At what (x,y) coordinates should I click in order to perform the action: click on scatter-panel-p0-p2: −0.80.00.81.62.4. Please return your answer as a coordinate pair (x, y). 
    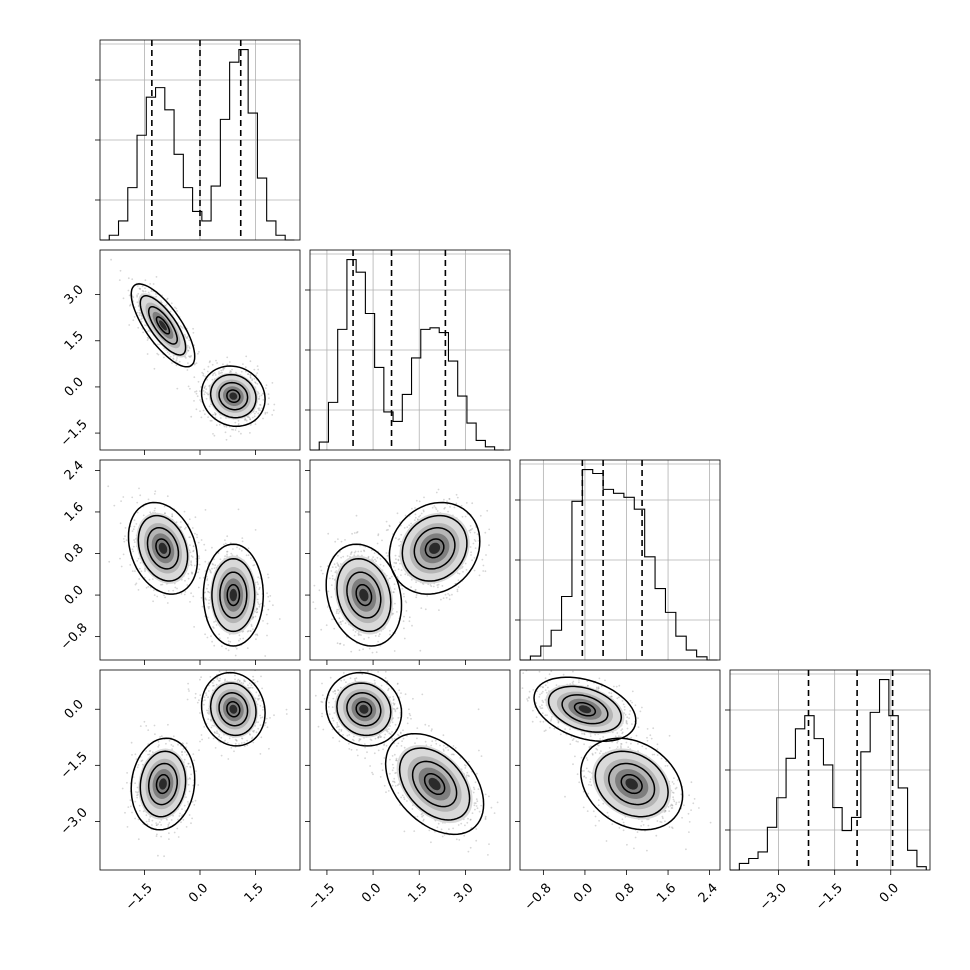
    Looking at the image, I should click on (179, 561).